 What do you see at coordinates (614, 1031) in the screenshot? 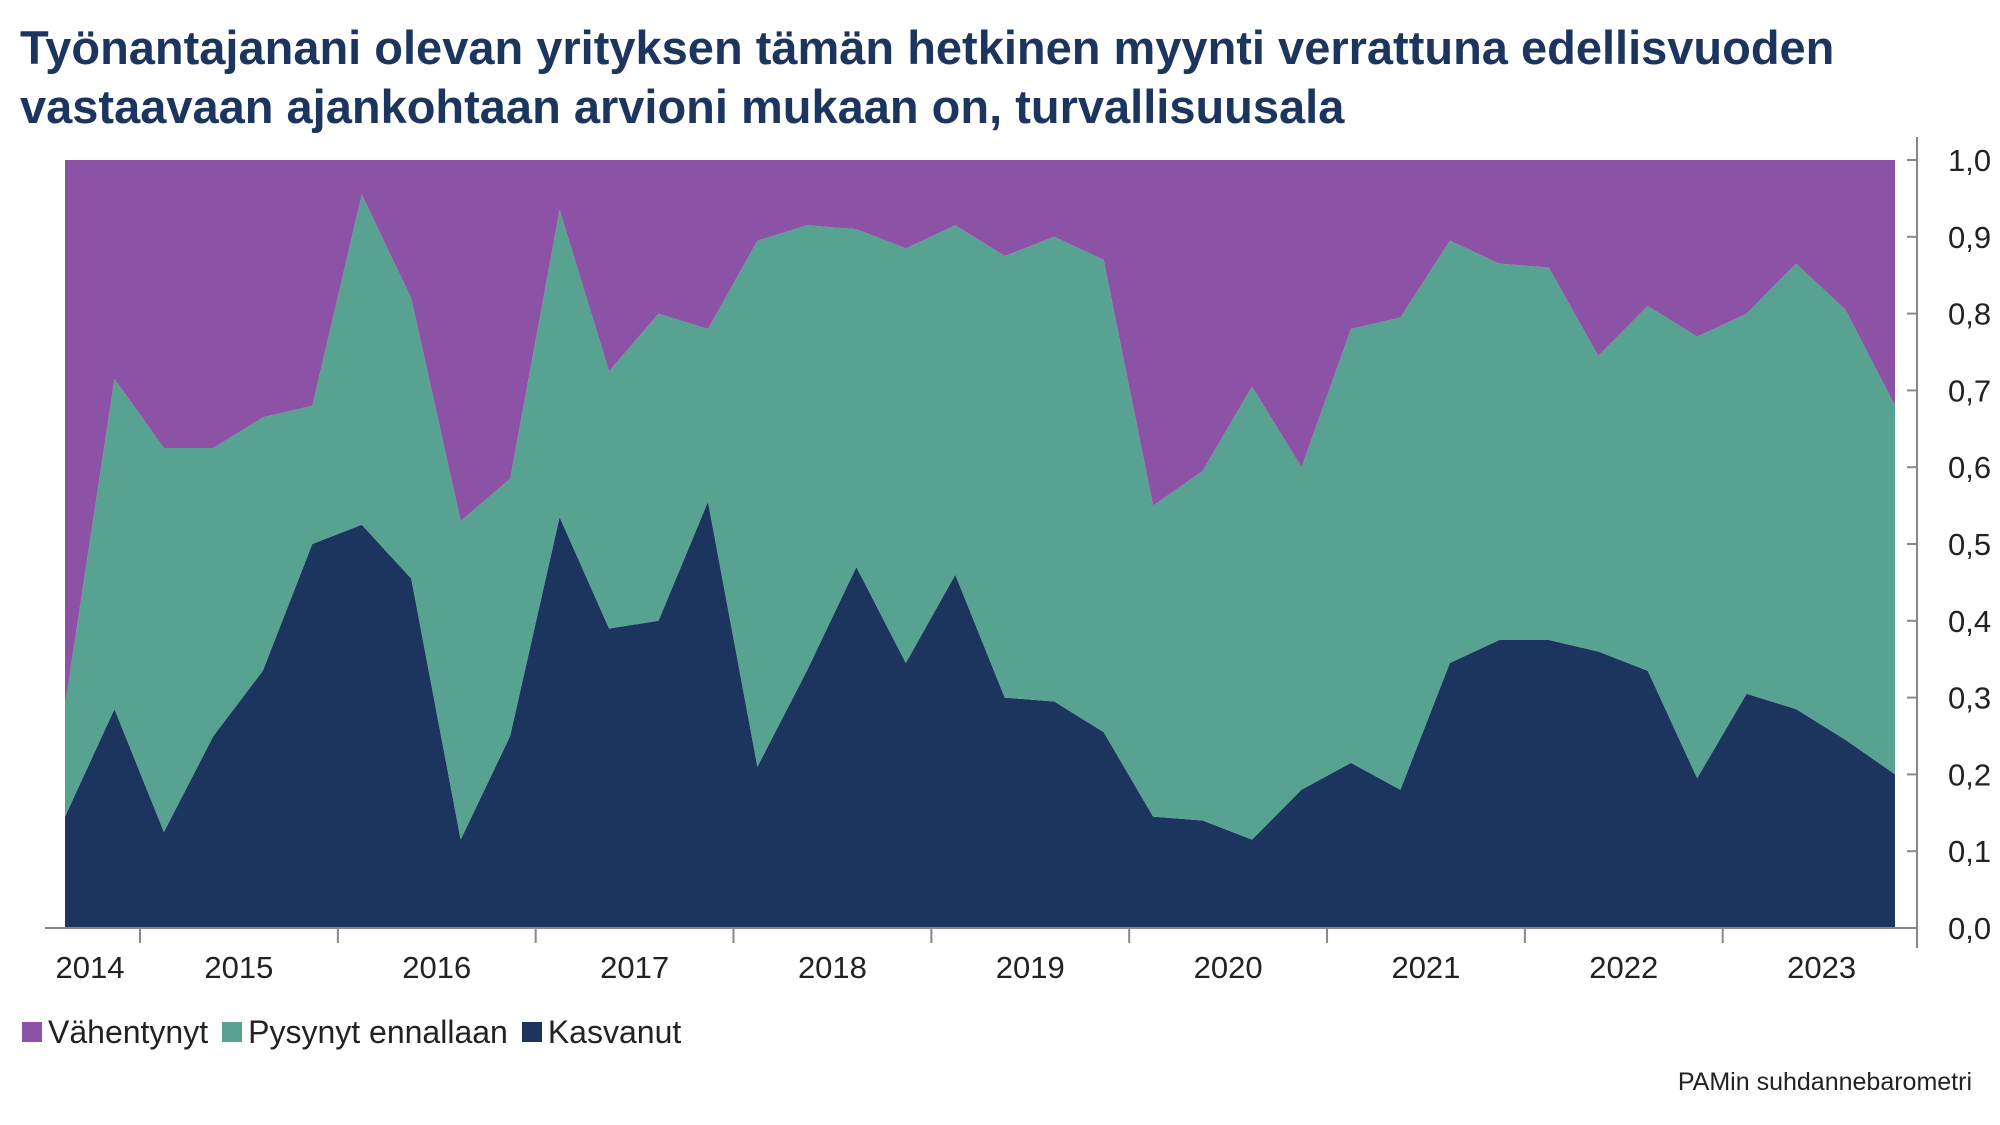
I see `legend-label-kasvanut: Kasvanut` at bounding box center [614, 1031].